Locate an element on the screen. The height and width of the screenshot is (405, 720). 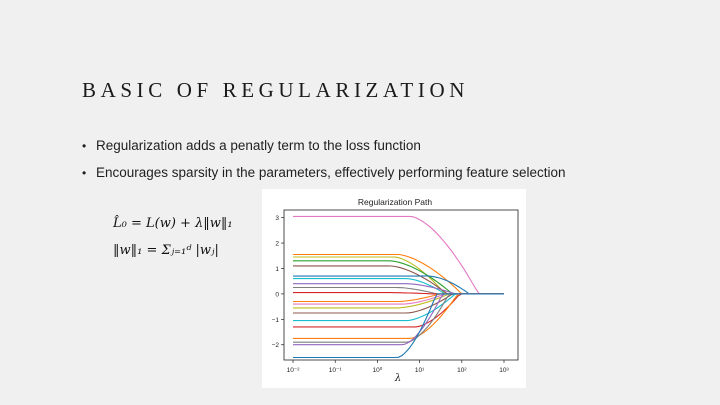
l1-norm-formula: ‖w‖₁ = Σⱼ₌₁ᵈ |wⱼ| is located at coordinates (166, 250).